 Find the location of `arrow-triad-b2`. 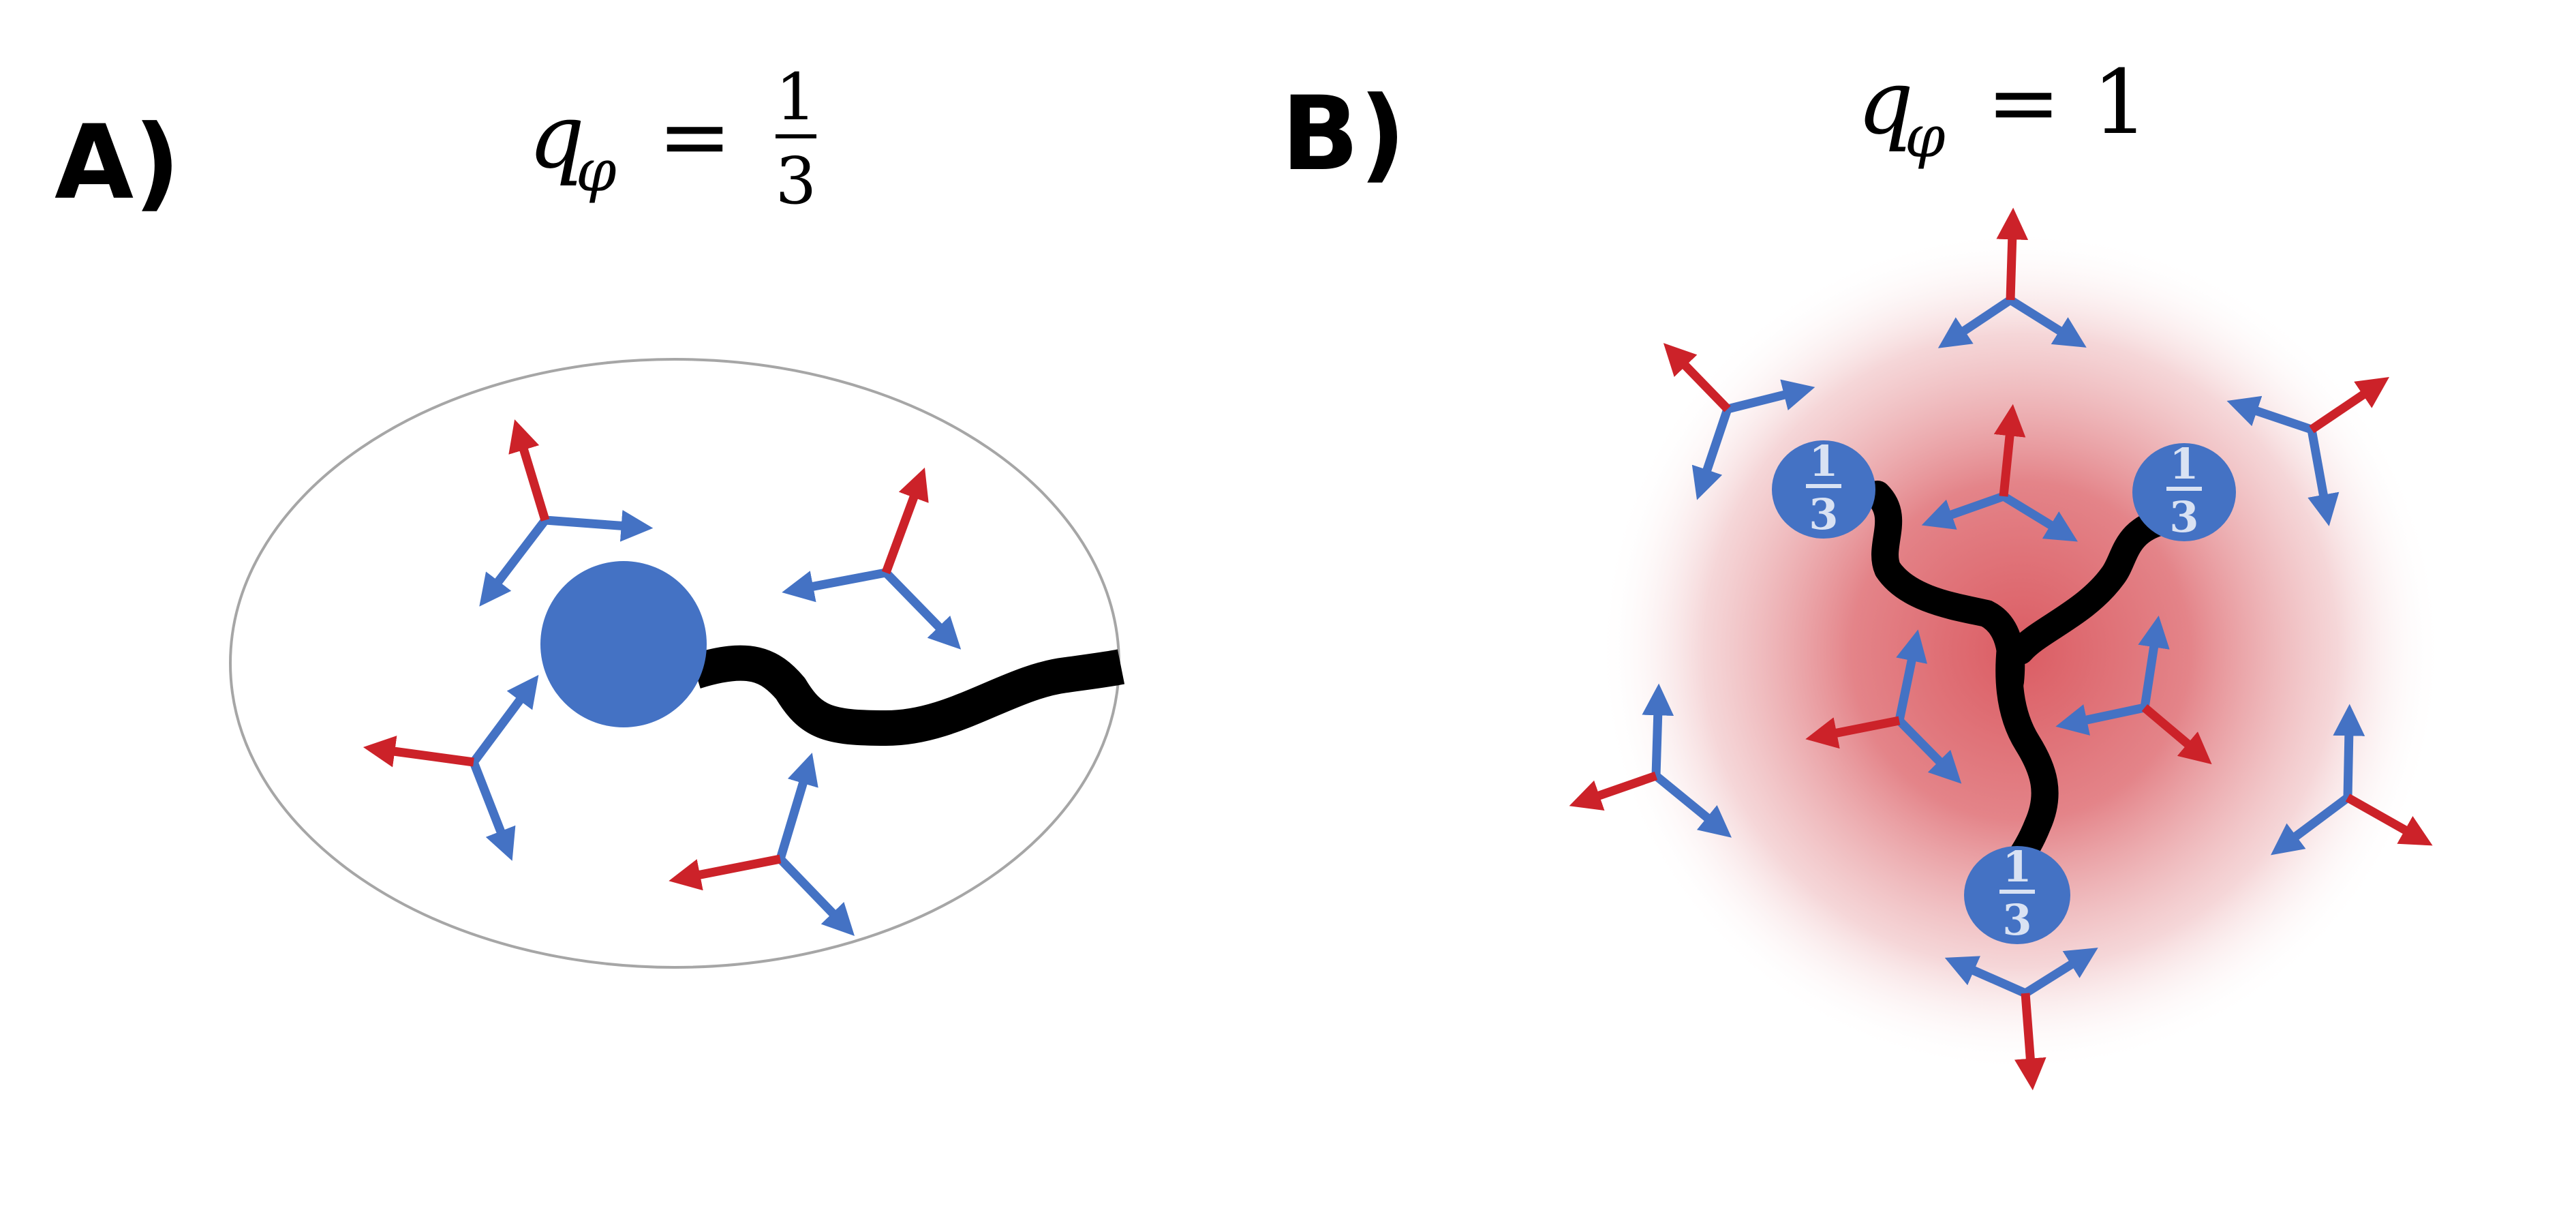

arrow-triad-b2 is located at coordinates (1739, 421).